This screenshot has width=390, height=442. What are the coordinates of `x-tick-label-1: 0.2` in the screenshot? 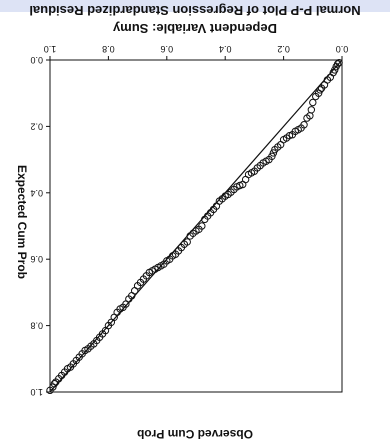 It's located at (283, 49).